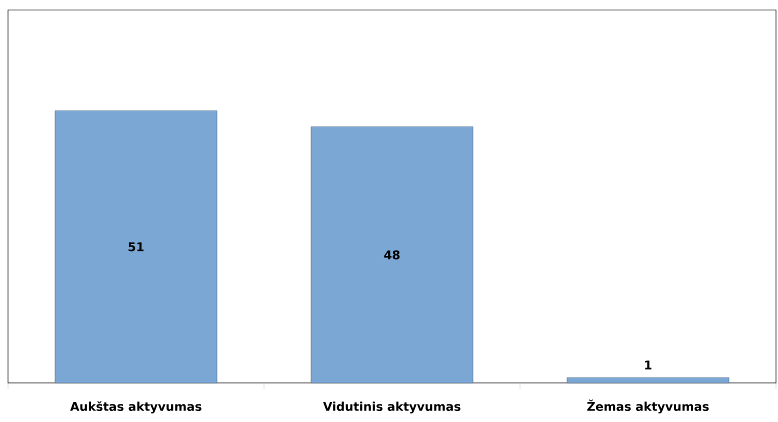 This screenshot has height=422, width=778. I want to click on x-tick-label: Aukštas aktyvumas, so click(136, 407).